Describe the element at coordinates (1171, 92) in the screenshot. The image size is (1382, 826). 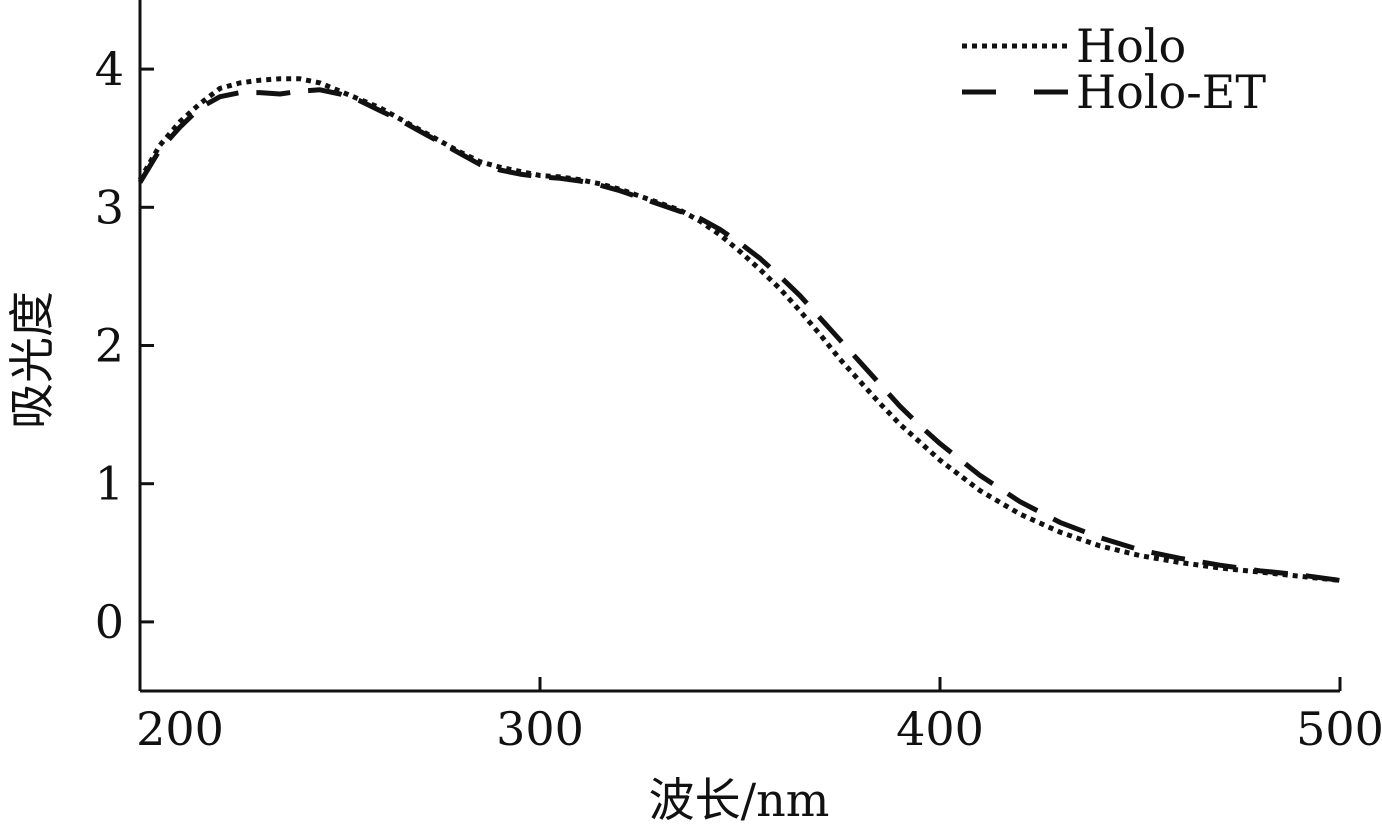
I see `legend-label-holo-et: Holo-ET` at that location.